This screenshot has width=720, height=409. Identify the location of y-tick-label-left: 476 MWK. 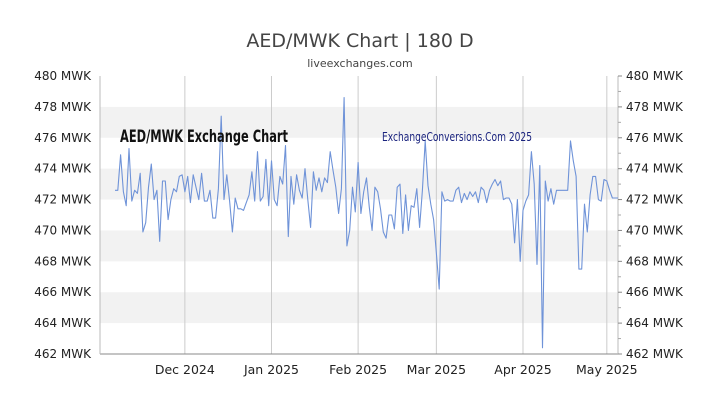
(63, 138).